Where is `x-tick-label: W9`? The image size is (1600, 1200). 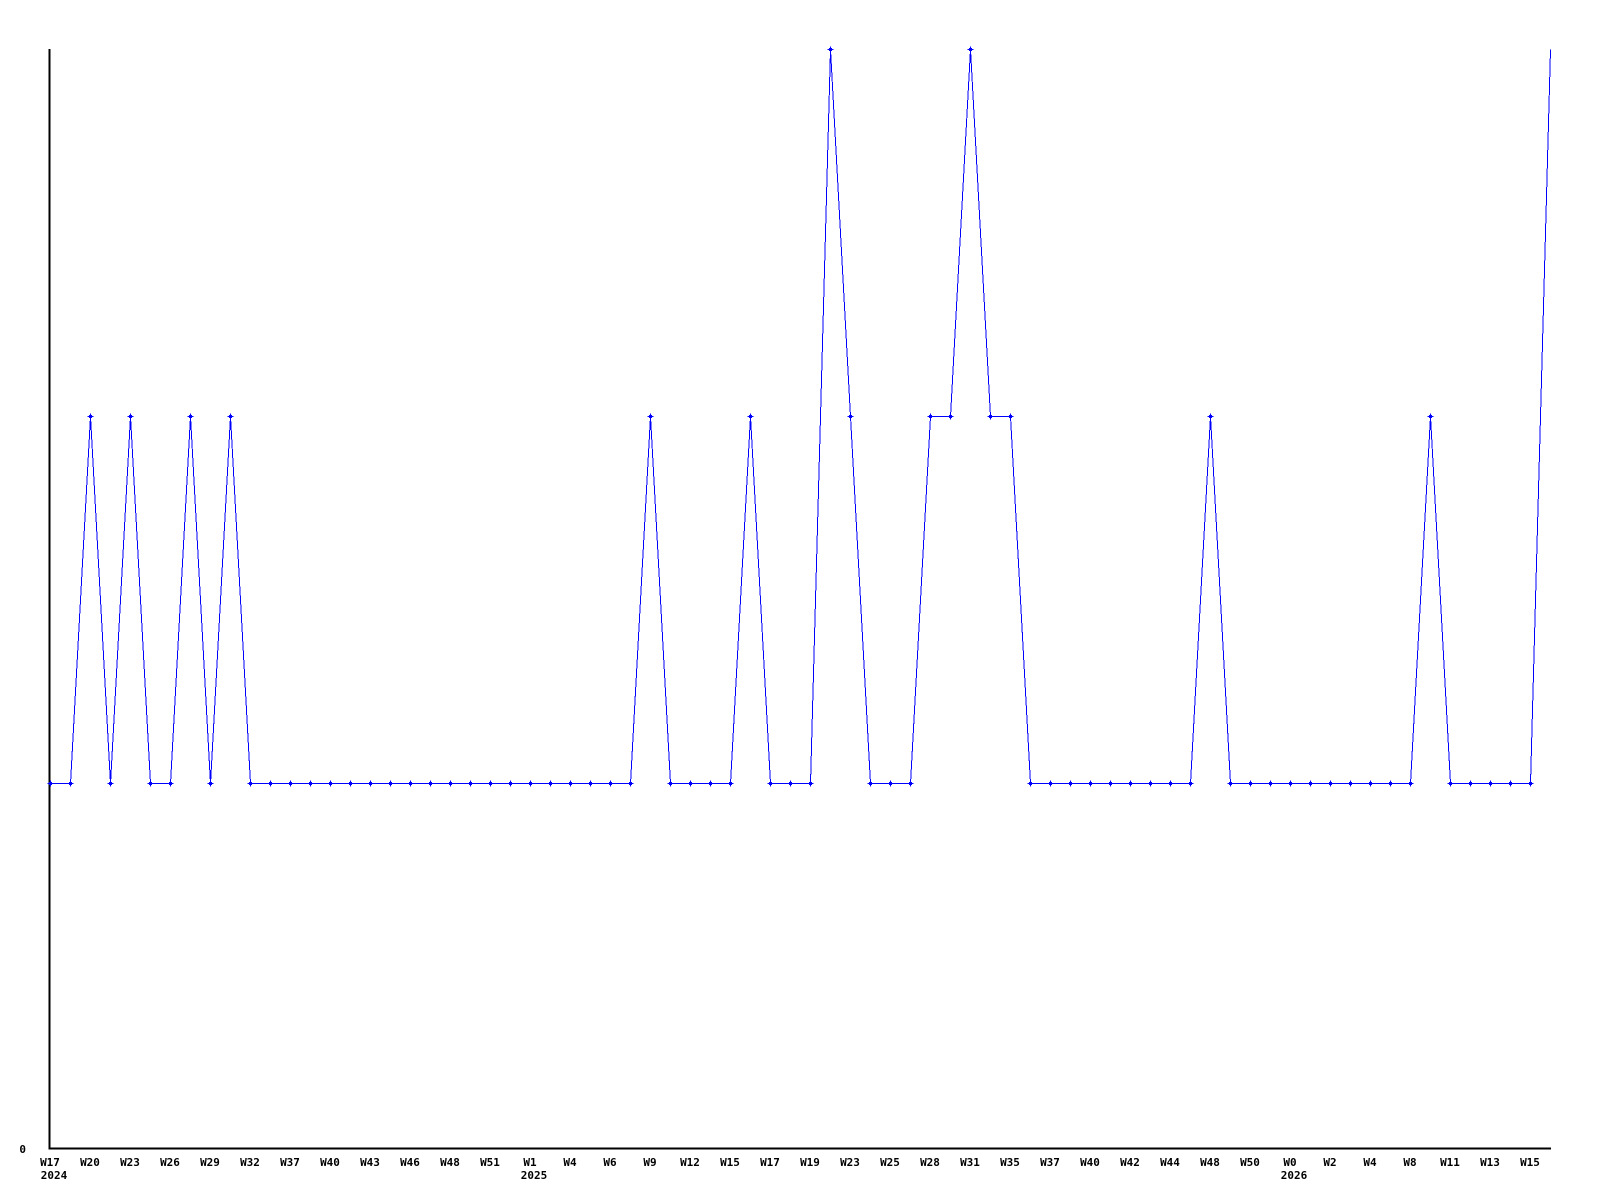 x-tick-label: W9 is located at coordinates (649, 1162).